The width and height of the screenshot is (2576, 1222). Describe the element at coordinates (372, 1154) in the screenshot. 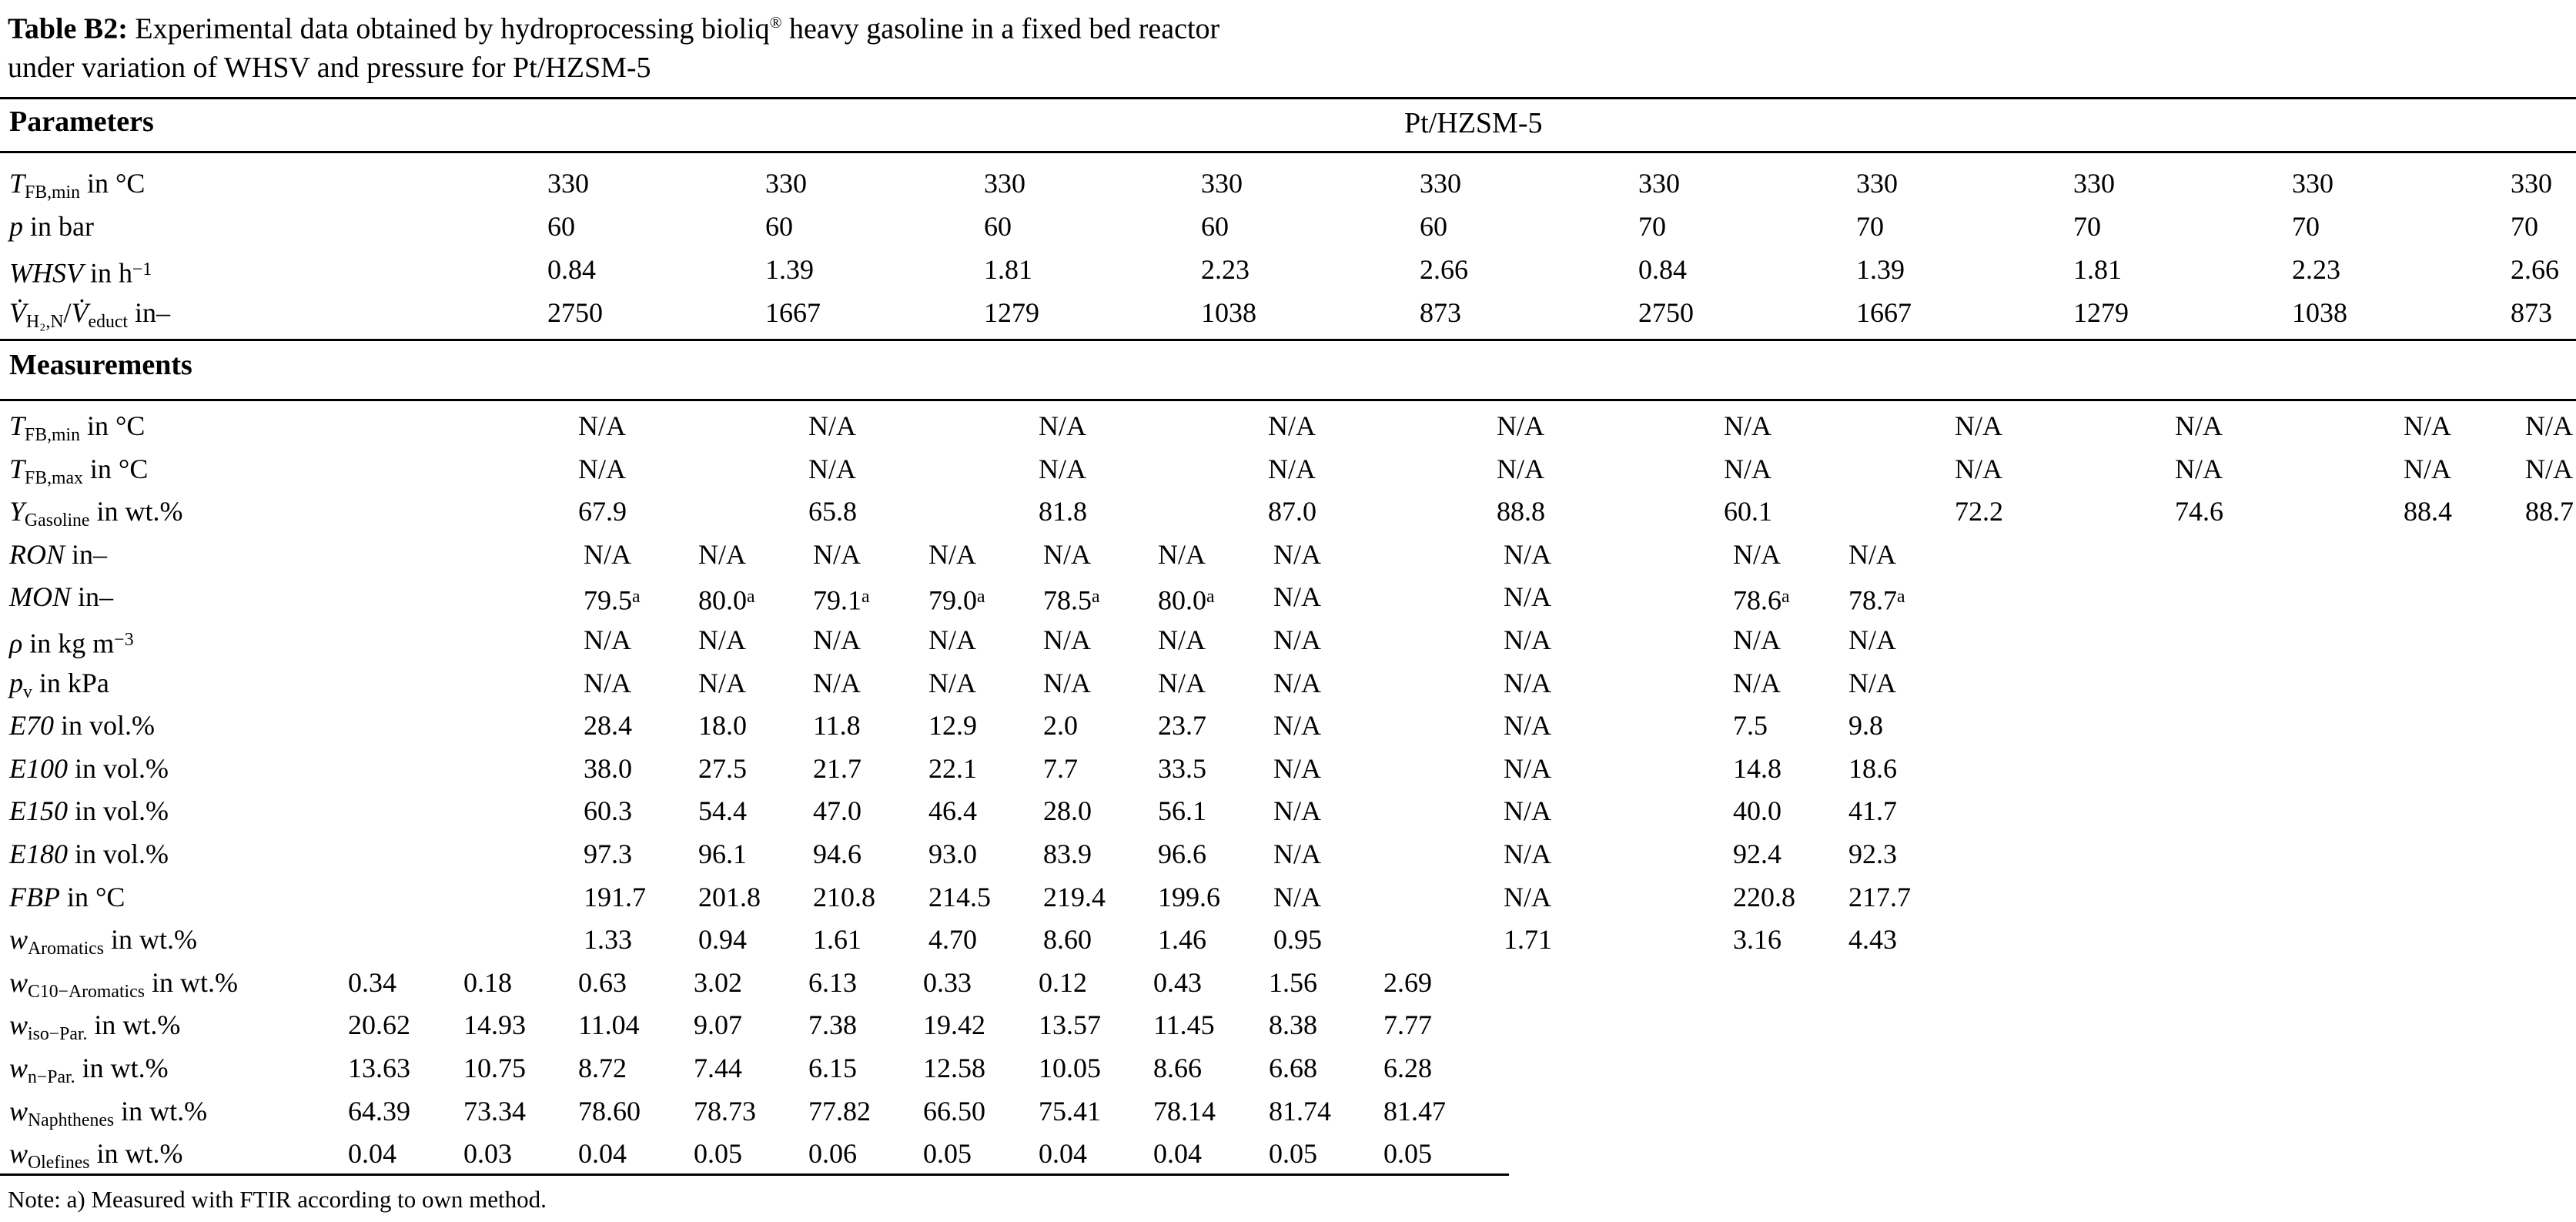

I see `table-cell: 0.04` at that location.